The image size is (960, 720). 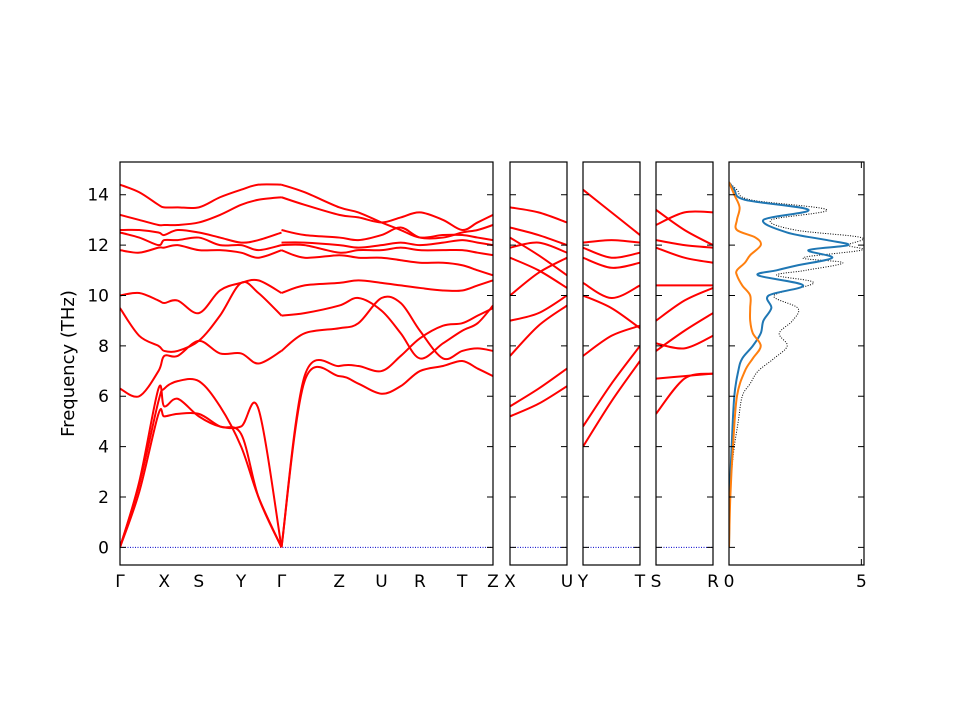 I want to click on y-tick-label: 8, so click(x=103, y=347).